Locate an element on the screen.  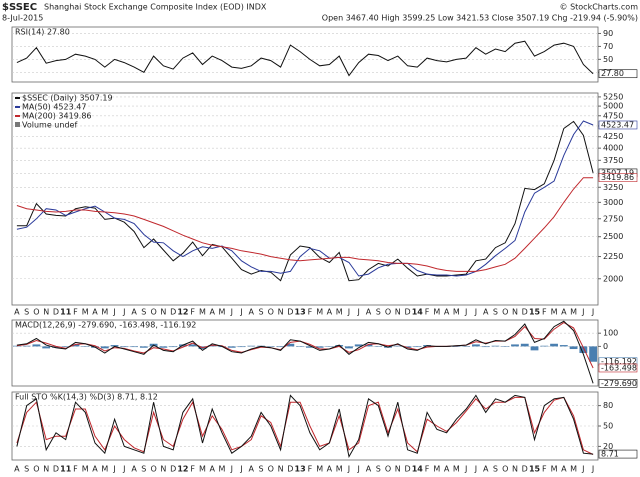
y-tick-label: 2500 is located at coordinates (613, 236).